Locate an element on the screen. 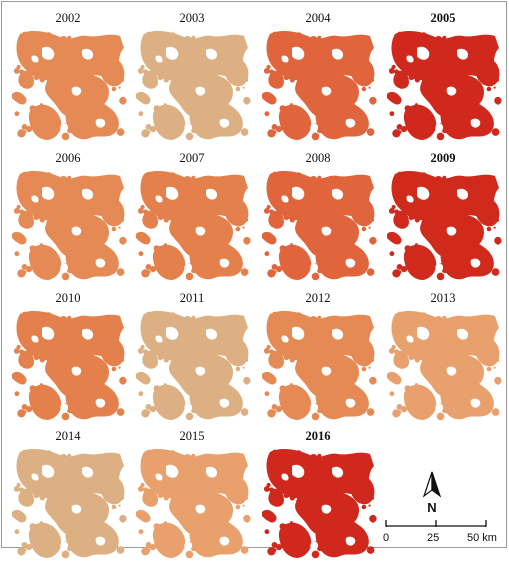  map-panel-2015: 2015 is located at coordinates (192, 496).